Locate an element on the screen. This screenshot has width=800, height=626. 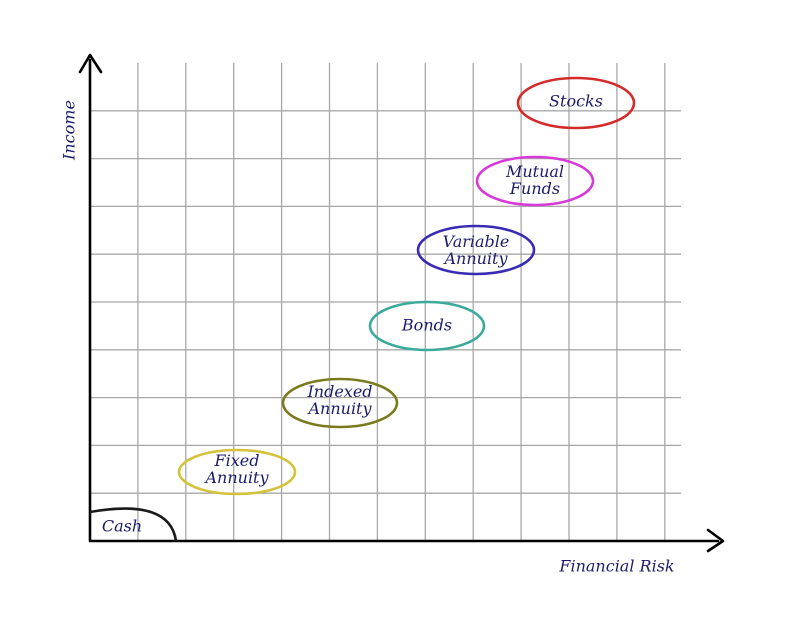
x-axis-label: Financial Risk is located at coordinates (616, 566).